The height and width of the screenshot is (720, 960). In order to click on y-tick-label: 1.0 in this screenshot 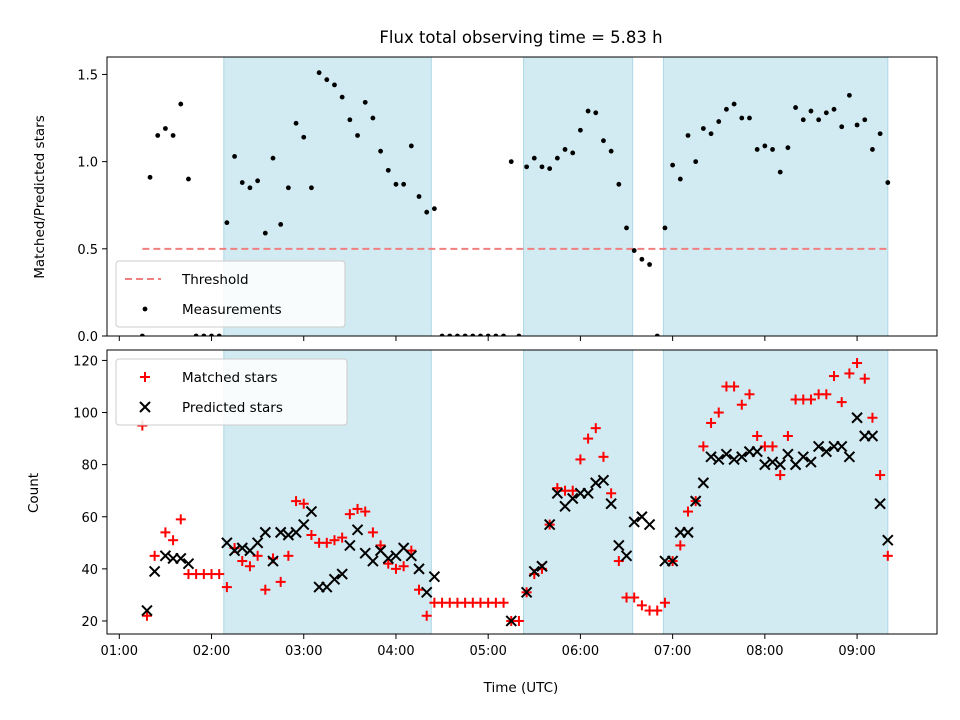, I will do `click(87, 163)`.